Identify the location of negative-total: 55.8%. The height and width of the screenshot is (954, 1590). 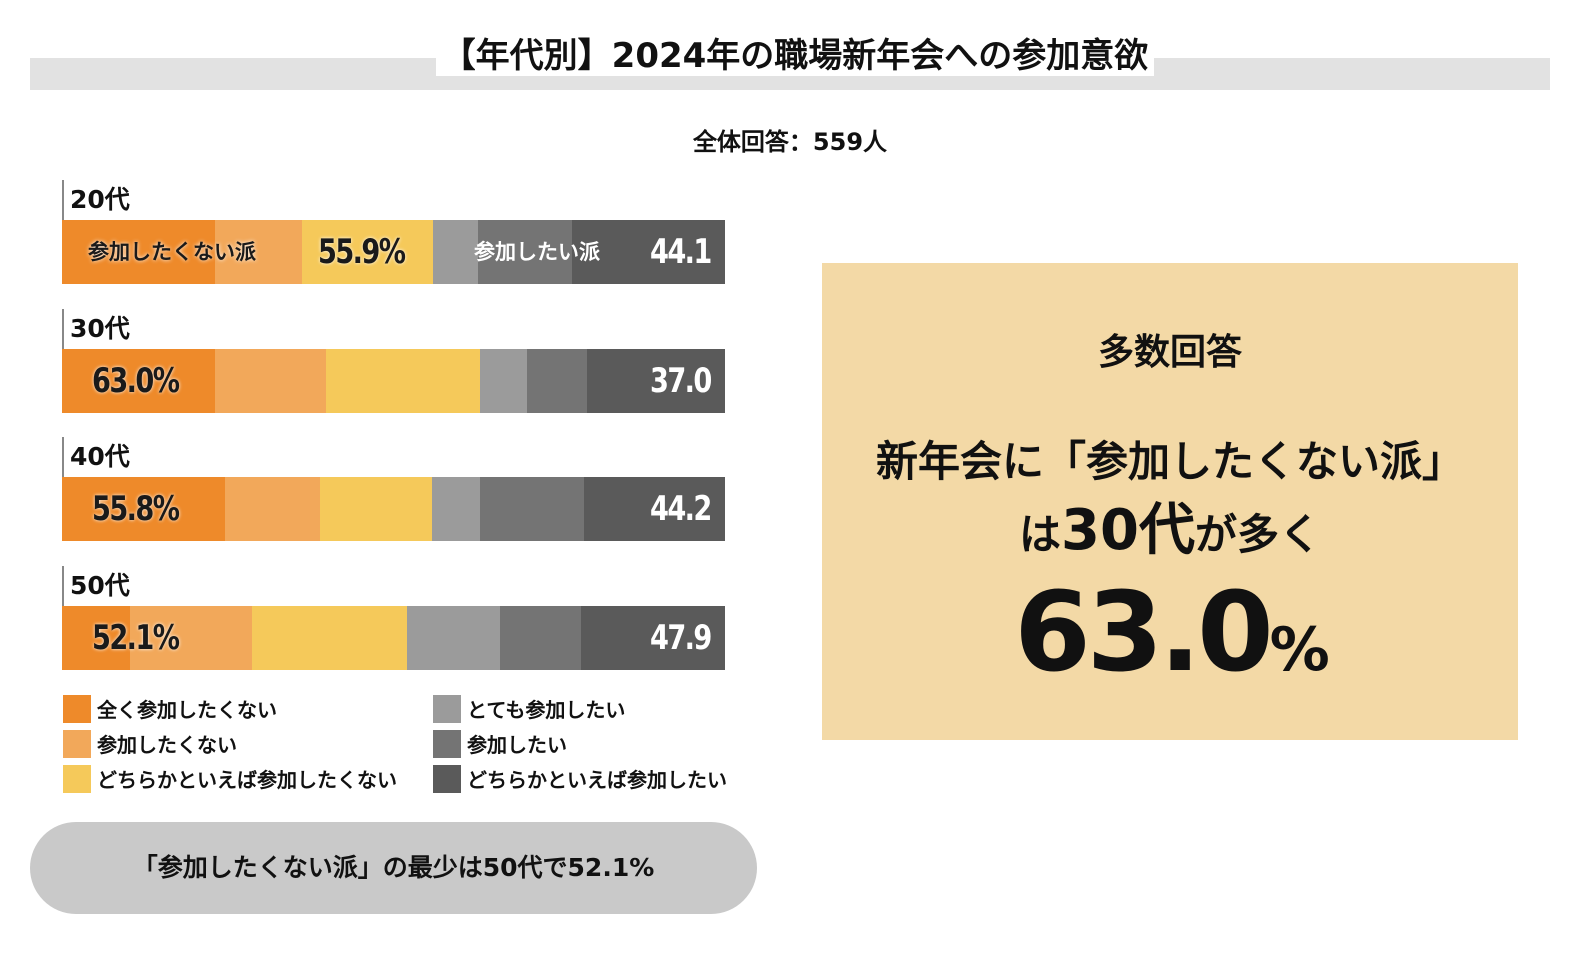
(136, 509).